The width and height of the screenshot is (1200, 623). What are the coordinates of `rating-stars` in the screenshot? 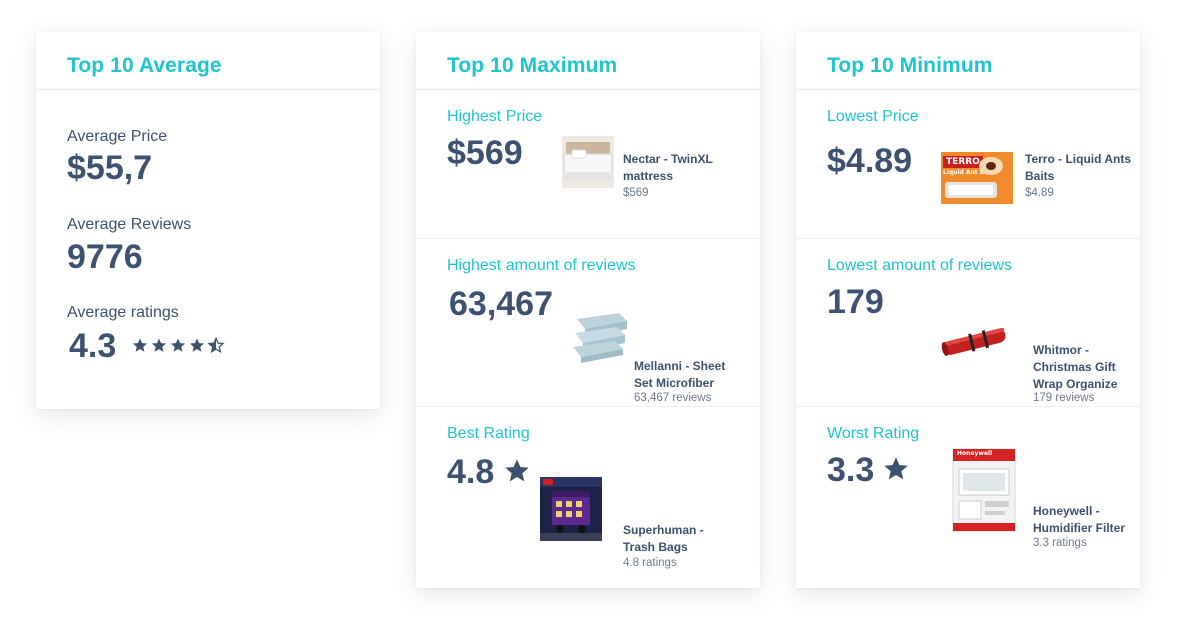 It's located at (178, 345).